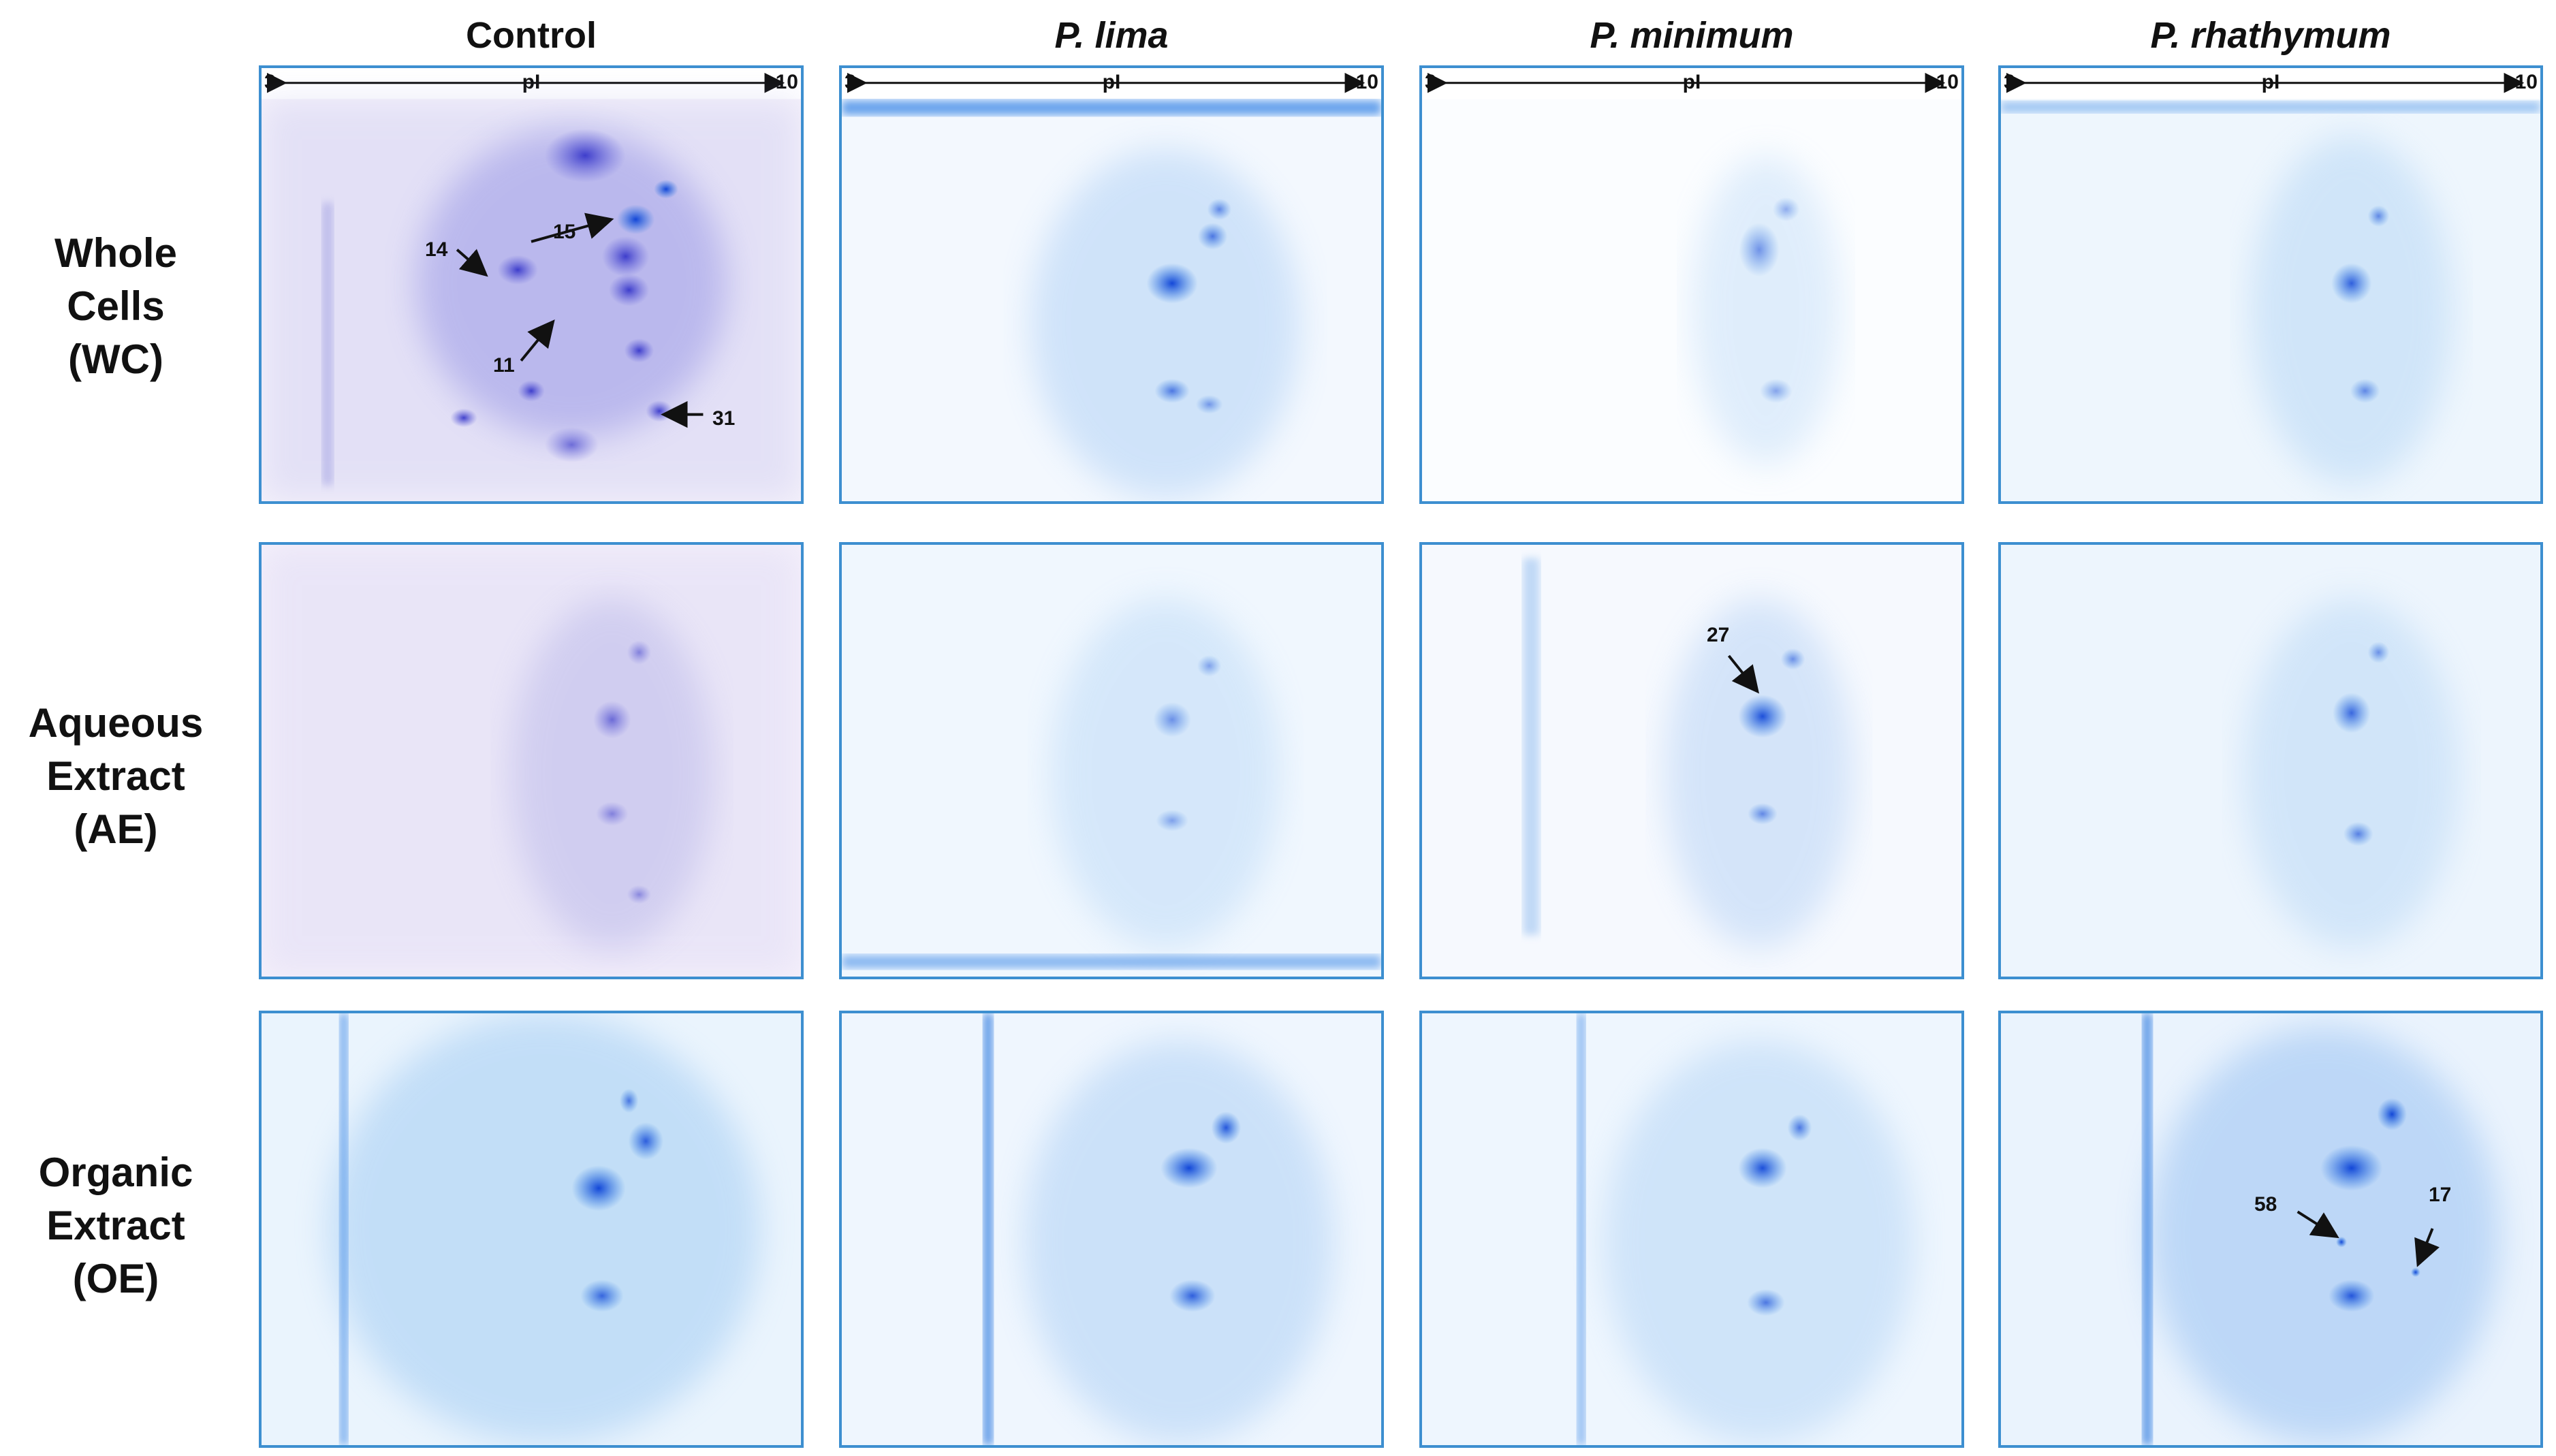 The image size is (2556, 1456). What do you see at coordinates (504, 365) in the screenshot?
I see `annotation-spot-11: 11` at bounding box center [504, 365].